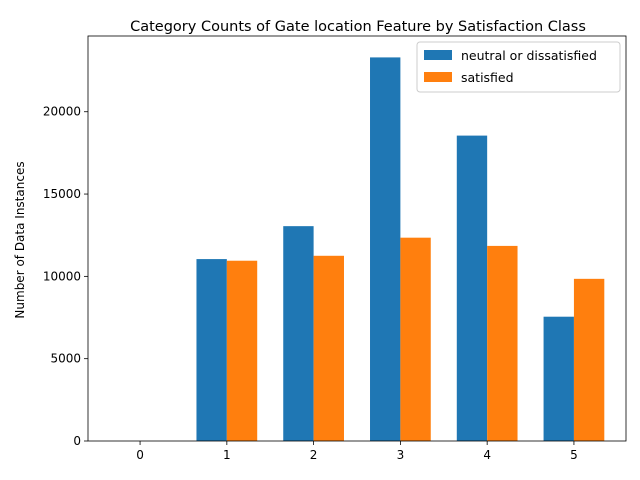 The height and width of the screenshot is (480, 640). Describe the element at coordinates (65, 359) in the screenshot. I see `y-tick-label: 5000` at that location.